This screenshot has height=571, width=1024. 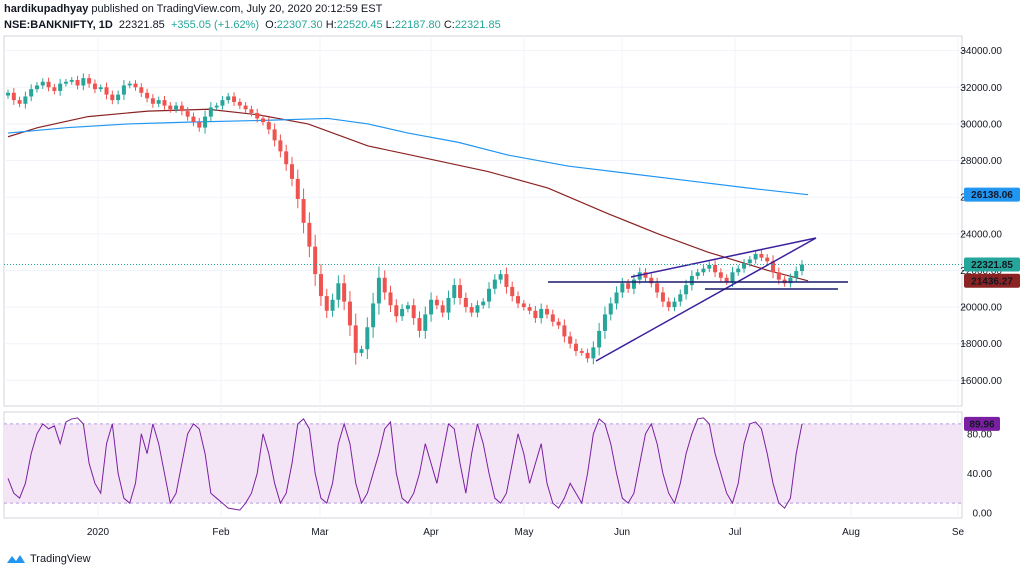 What do you see at coordinates (958, 532) in the screenshot?
I see `x-tick-label: Se` at bounding box center [958, 532].